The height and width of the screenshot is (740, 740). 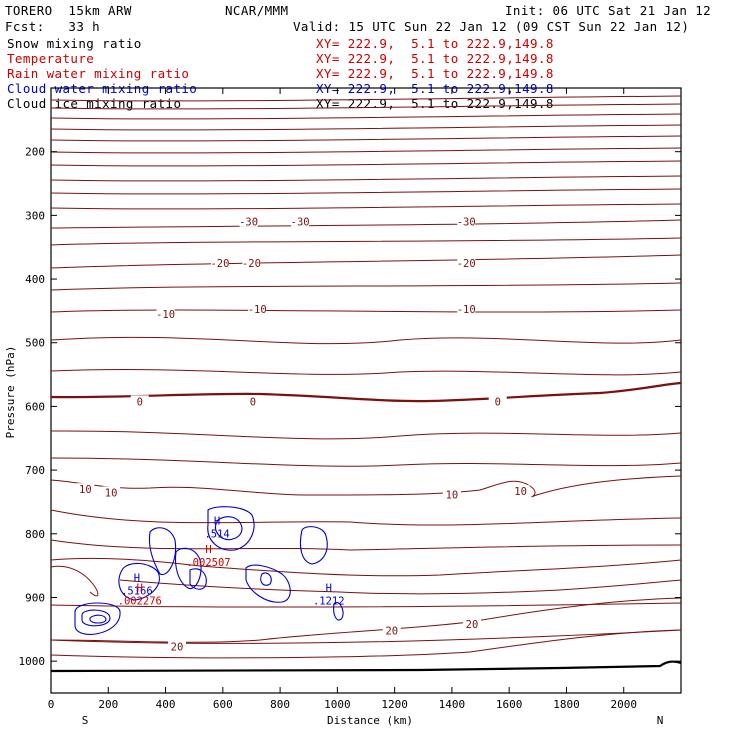 I want to click on y-tick-label: 500, so click(x=35, y=343).